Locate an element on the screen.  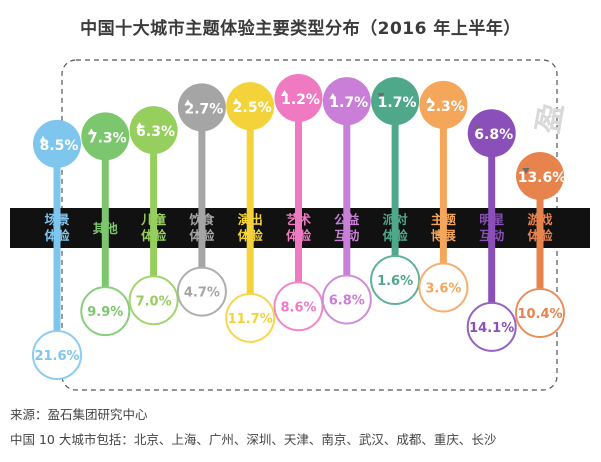
source-note: 来源：盈石集团研究中心 is located at coordinates (79, 414).